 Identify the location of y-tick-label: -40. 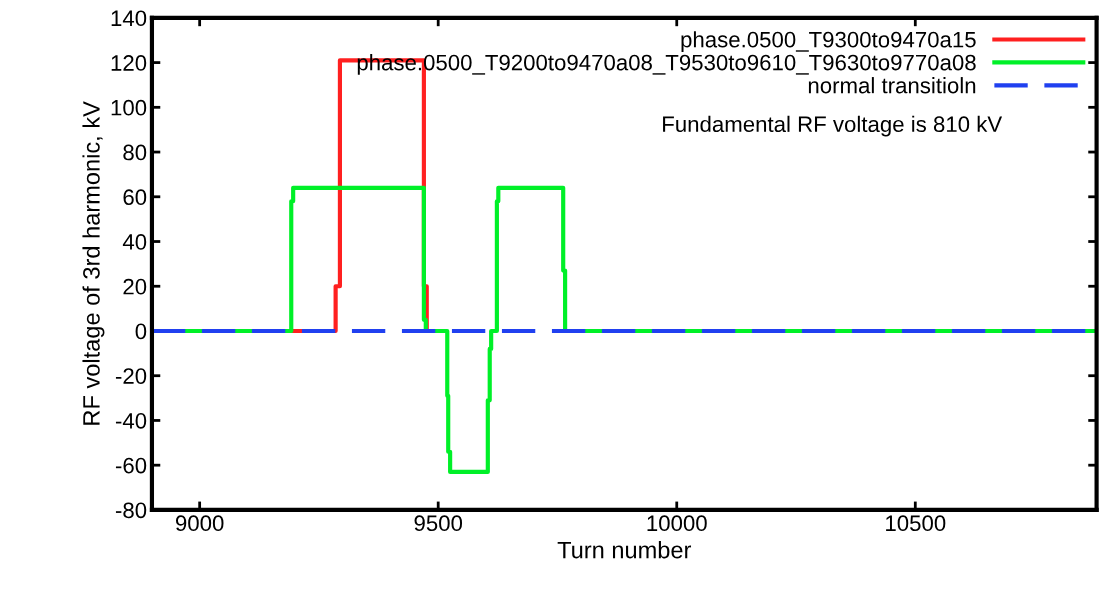
(131, 420).